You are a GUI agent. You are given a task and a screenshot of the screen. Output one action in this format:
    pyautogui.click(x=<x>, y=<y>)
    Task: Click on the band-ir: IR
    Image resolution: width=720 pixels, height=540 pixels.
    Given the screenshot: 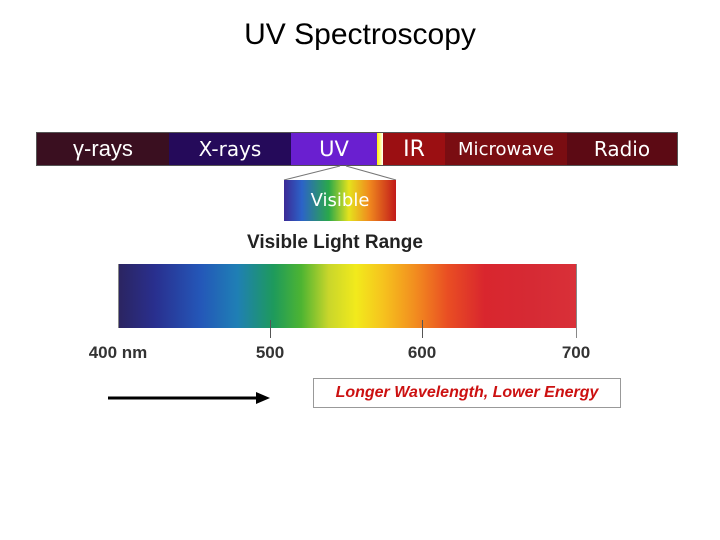 What is the action you would take?
    pyautogui.click(x=414, y=149)
    